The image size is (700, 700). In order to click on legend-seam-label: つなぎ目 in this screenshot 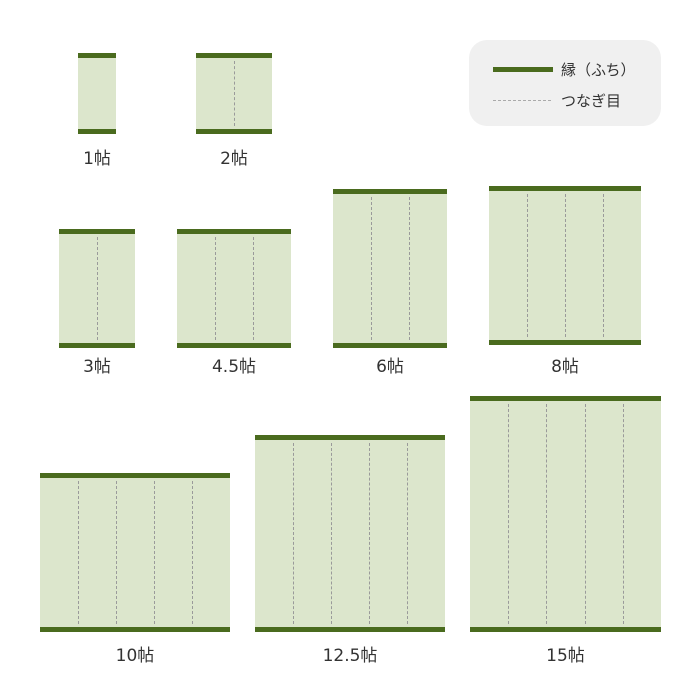, I will do `click(591, 101)`.